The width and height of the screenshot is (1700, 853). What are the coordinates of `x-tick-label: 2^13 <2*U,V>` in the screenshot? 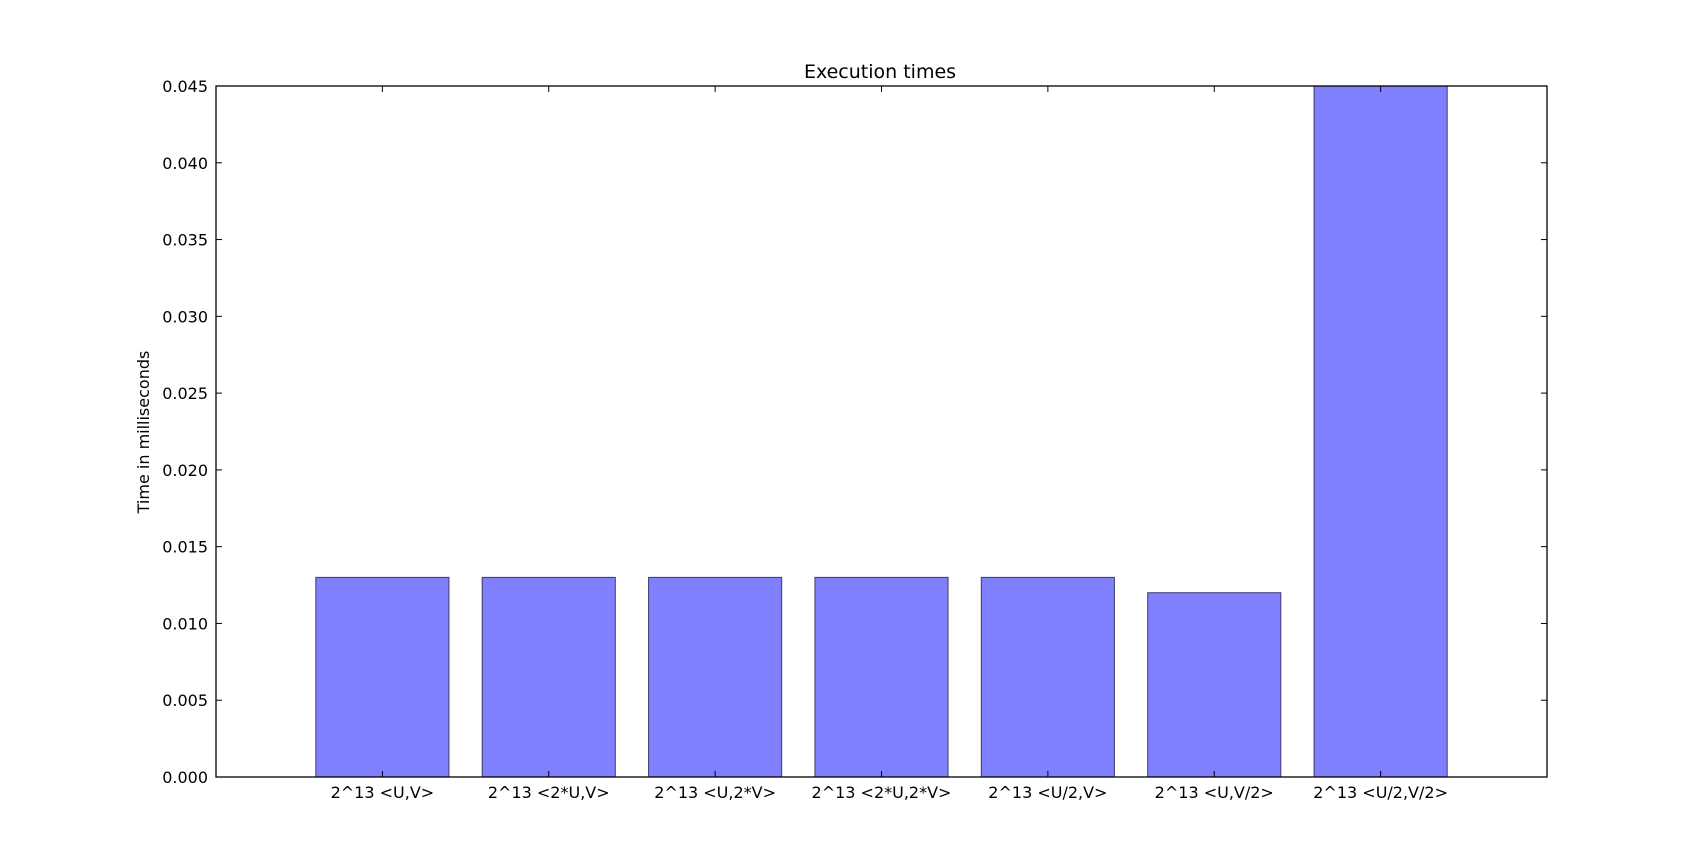 It's located at (549, 792).